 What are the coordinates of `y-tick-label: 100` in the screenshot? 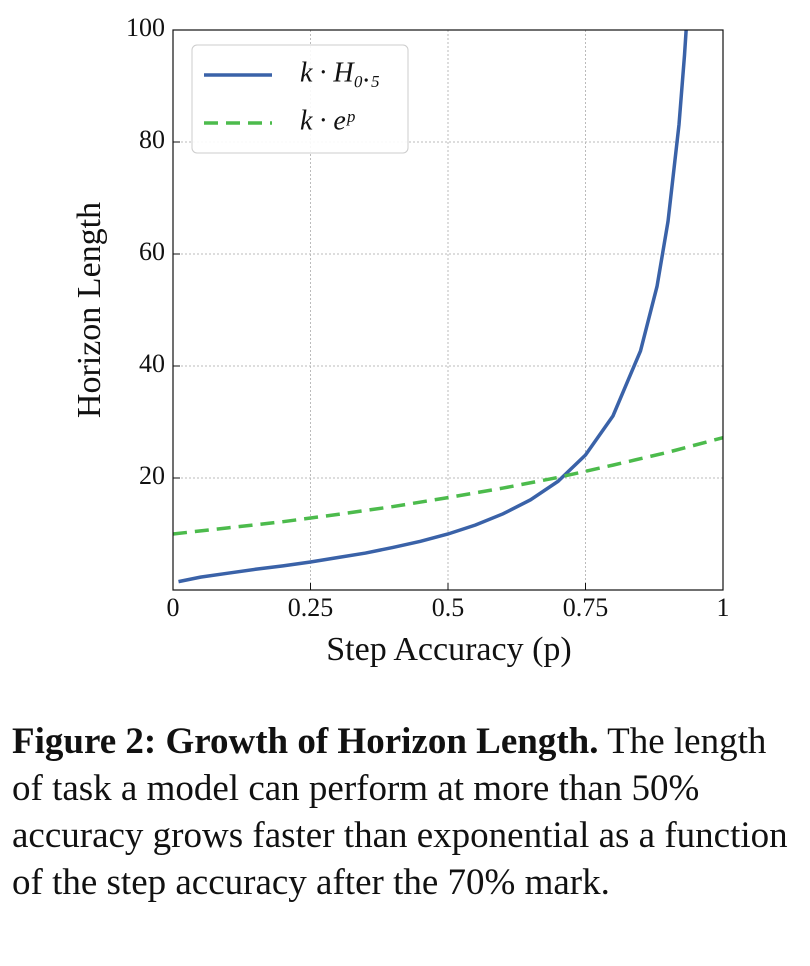 It's located at (145, 27).